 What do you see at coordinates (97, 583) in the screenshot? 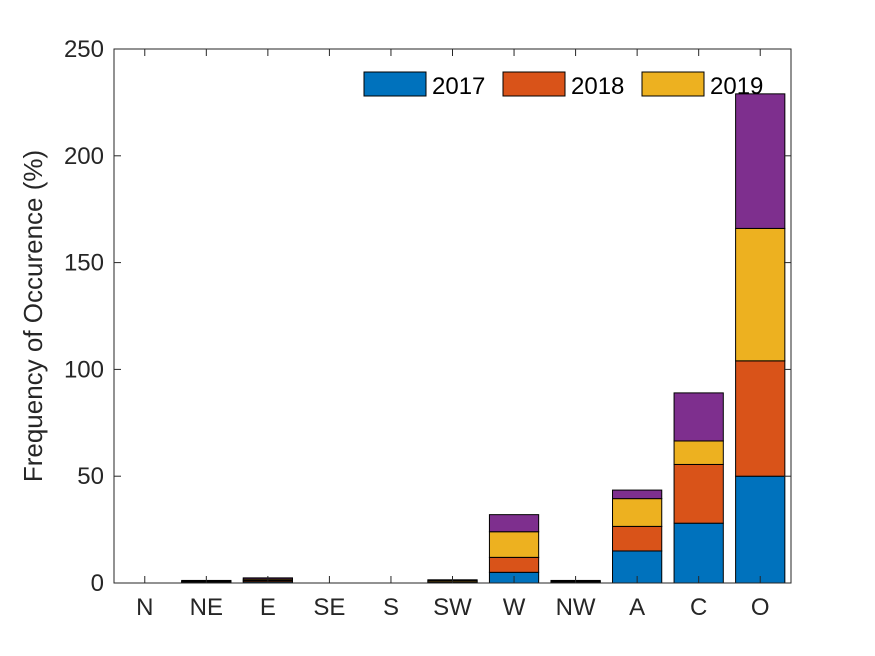
I see `y-tick-label: 0` at bounding box center [97, 583].